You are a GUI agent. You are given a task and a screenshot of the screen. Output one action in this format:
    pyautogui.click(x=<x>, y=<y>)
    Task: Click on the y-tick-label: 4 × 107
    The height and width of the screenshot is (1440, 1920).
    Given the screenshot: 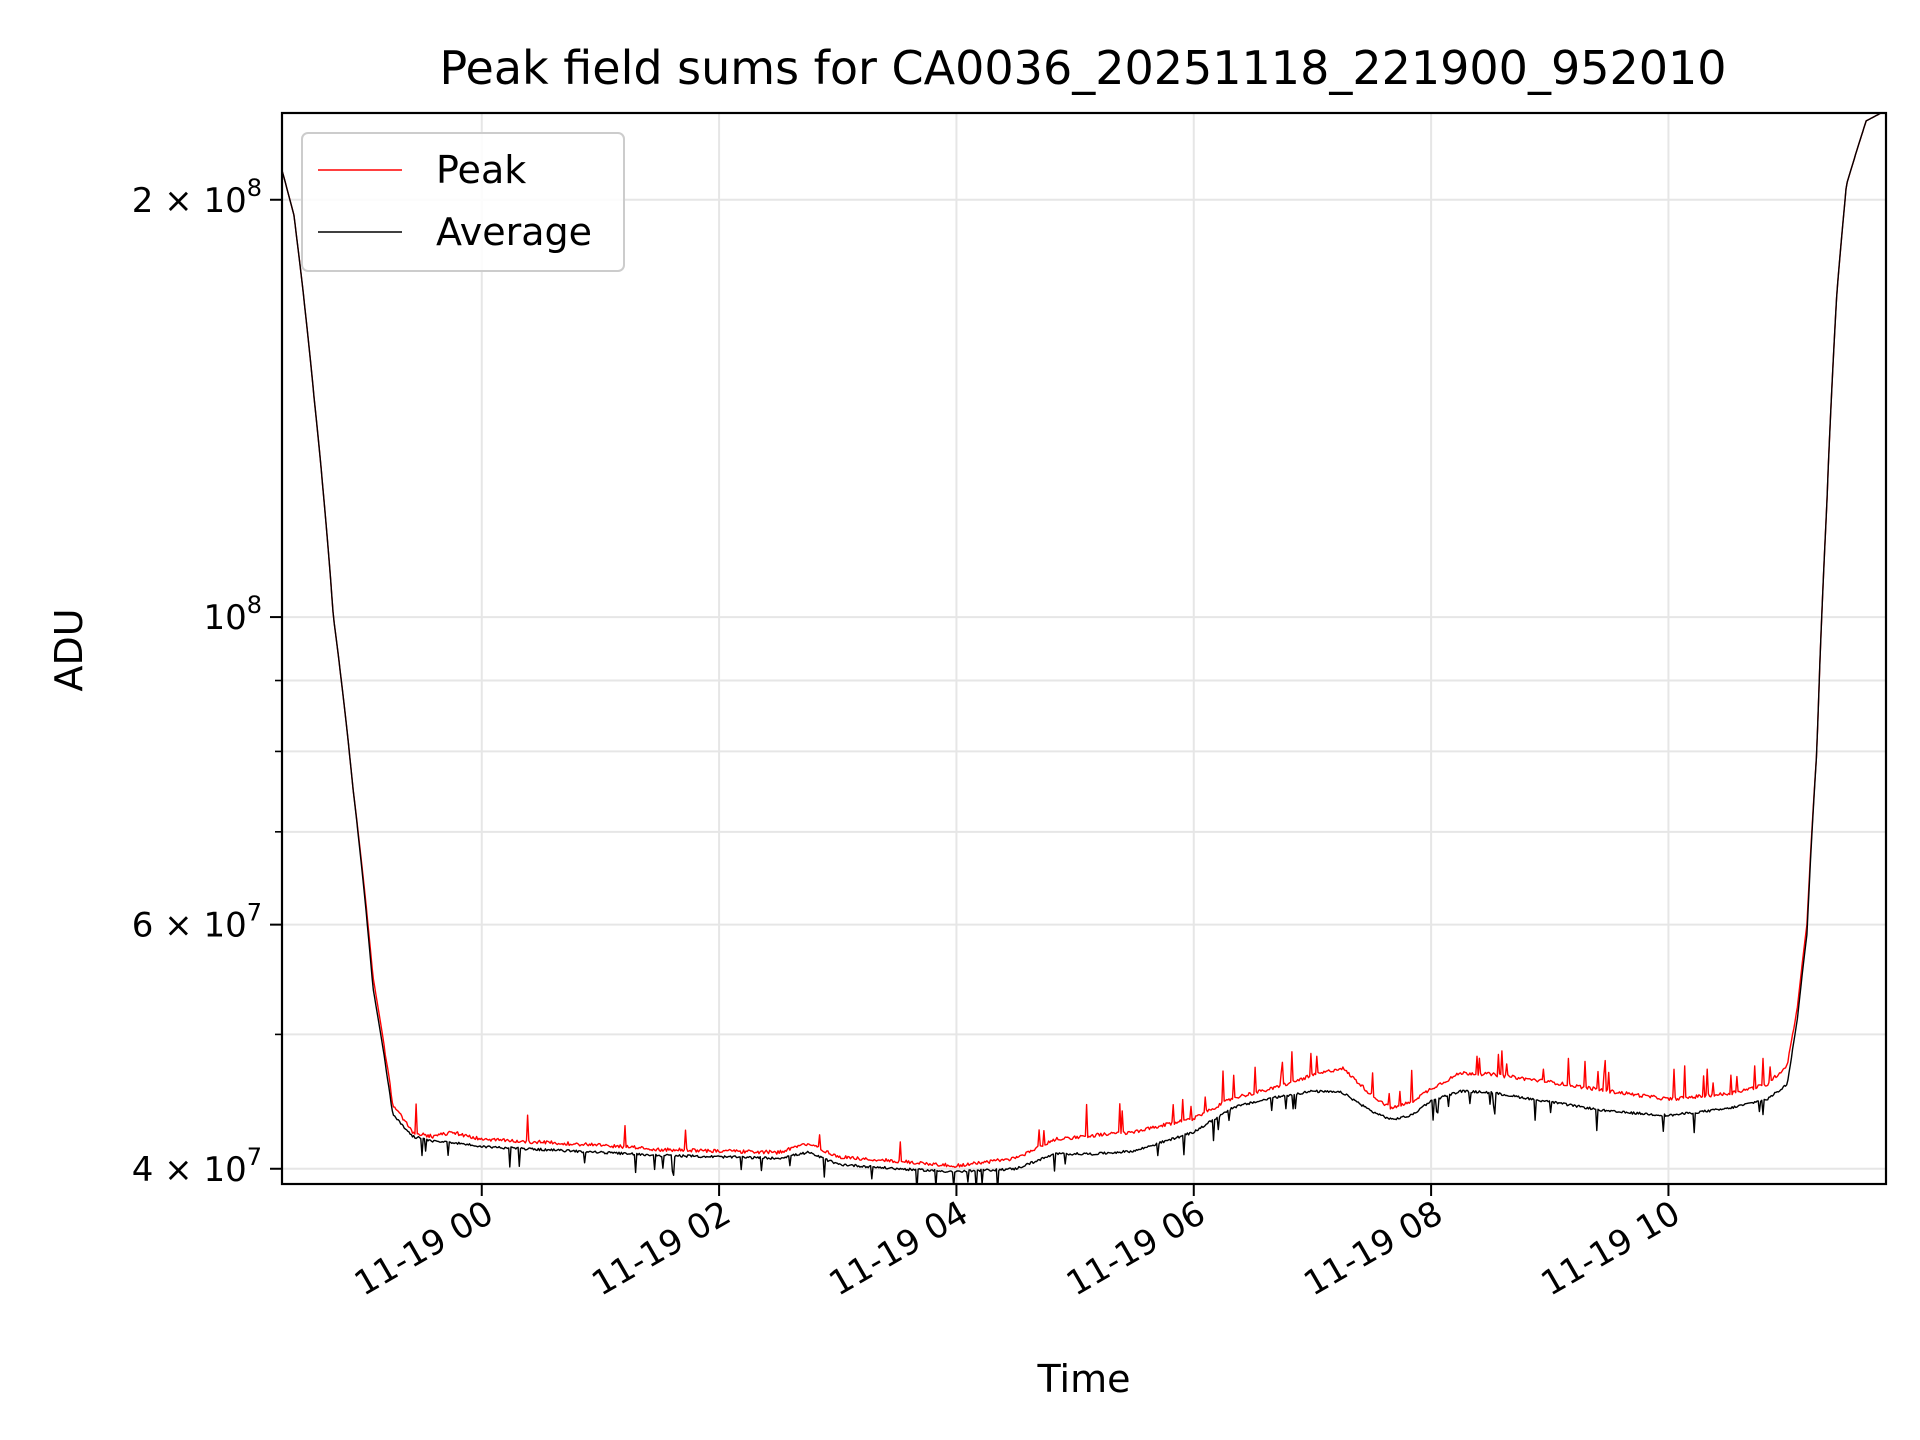 What is the action you would take?
    pyautogui.click(x=197, y=1166)
    